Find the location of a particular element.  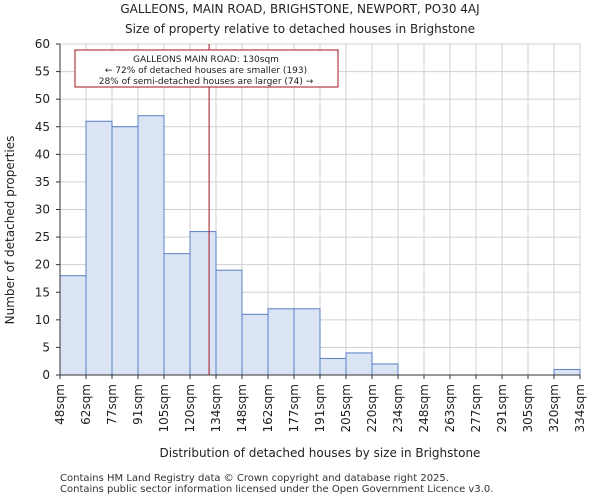

y-tick-label: 45 is located at coordinates (42, 127).